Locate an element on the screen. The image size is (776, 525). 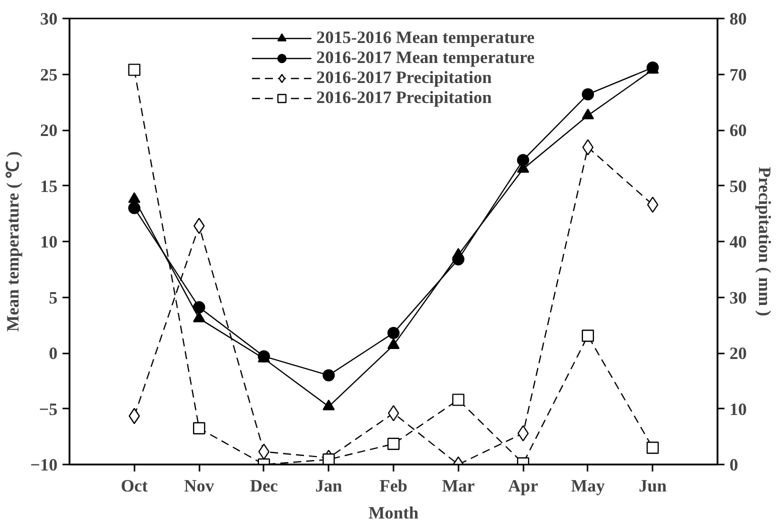
y-tick-label: 10 is located at coordinates (49, 242).